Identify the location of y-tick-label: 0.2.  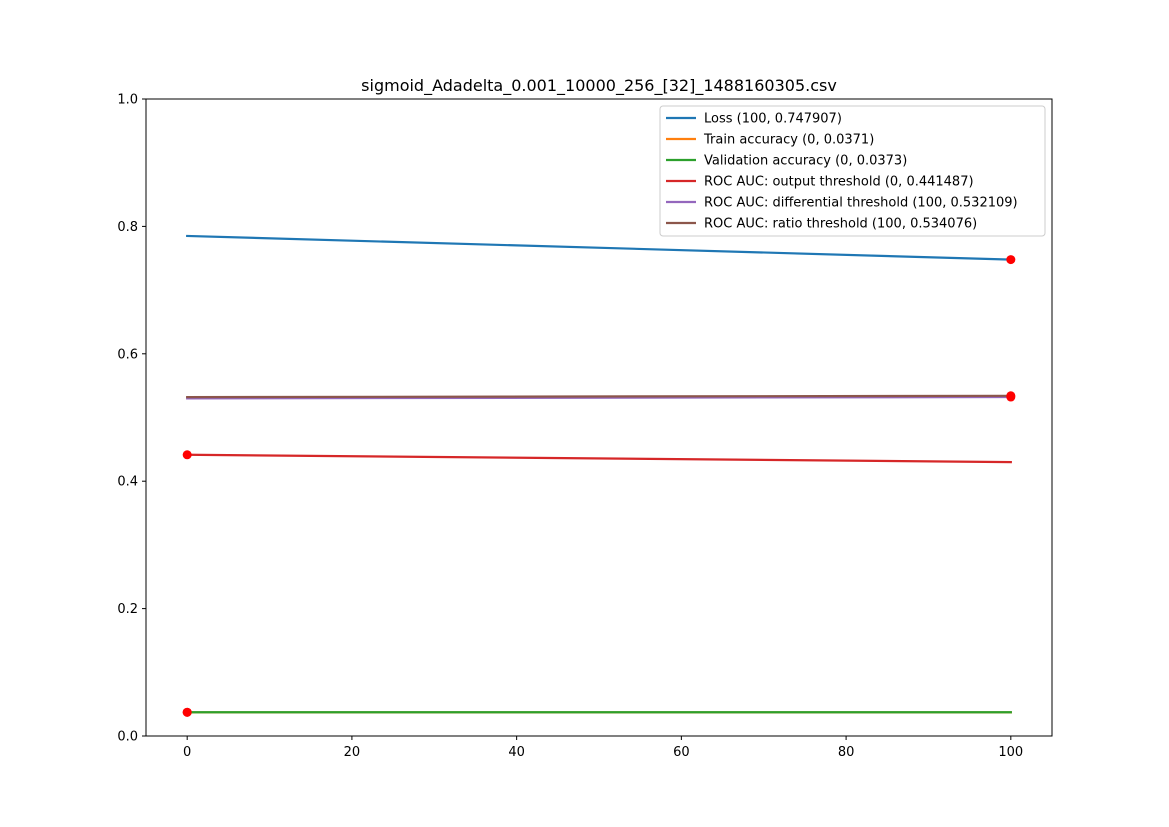
(127, 609).